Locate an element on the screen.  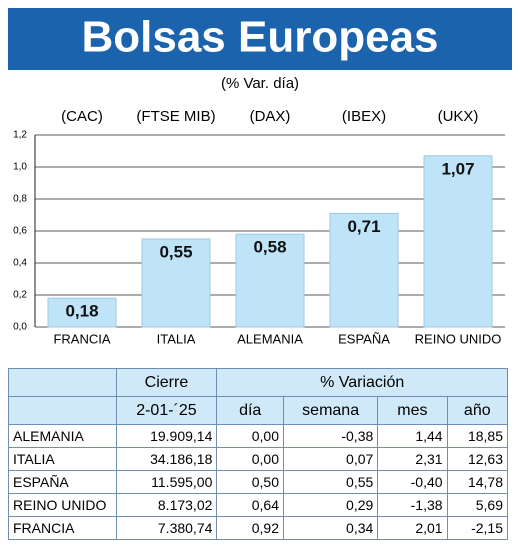
table-cell: 0,34 is located at coordinates (330, 528).